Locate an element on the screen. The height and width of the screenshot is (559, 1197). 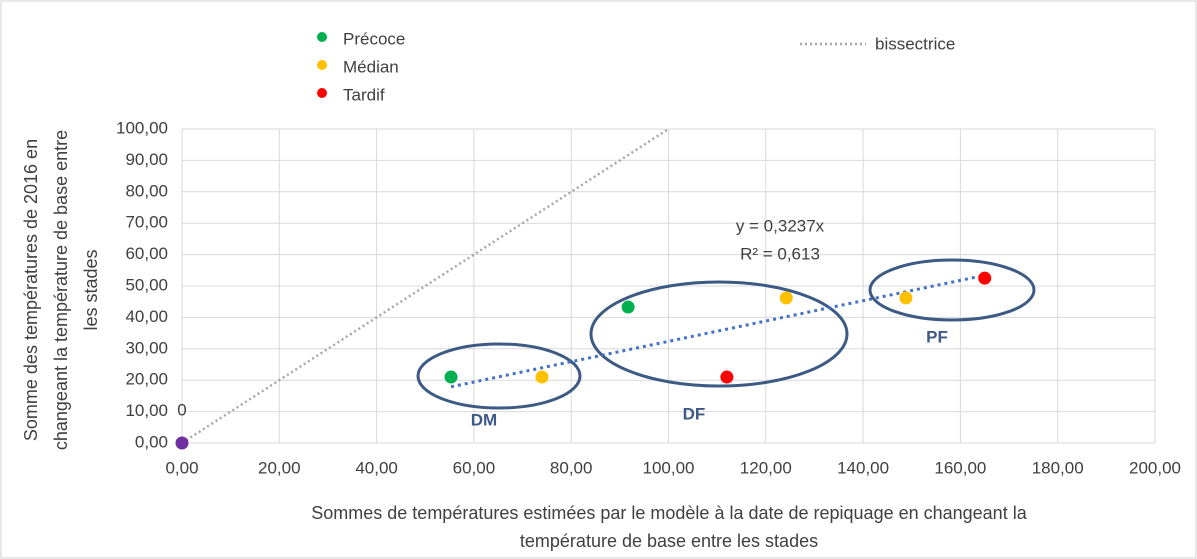
y-tick-label: 40,00 is located at coordinates (146, 316).